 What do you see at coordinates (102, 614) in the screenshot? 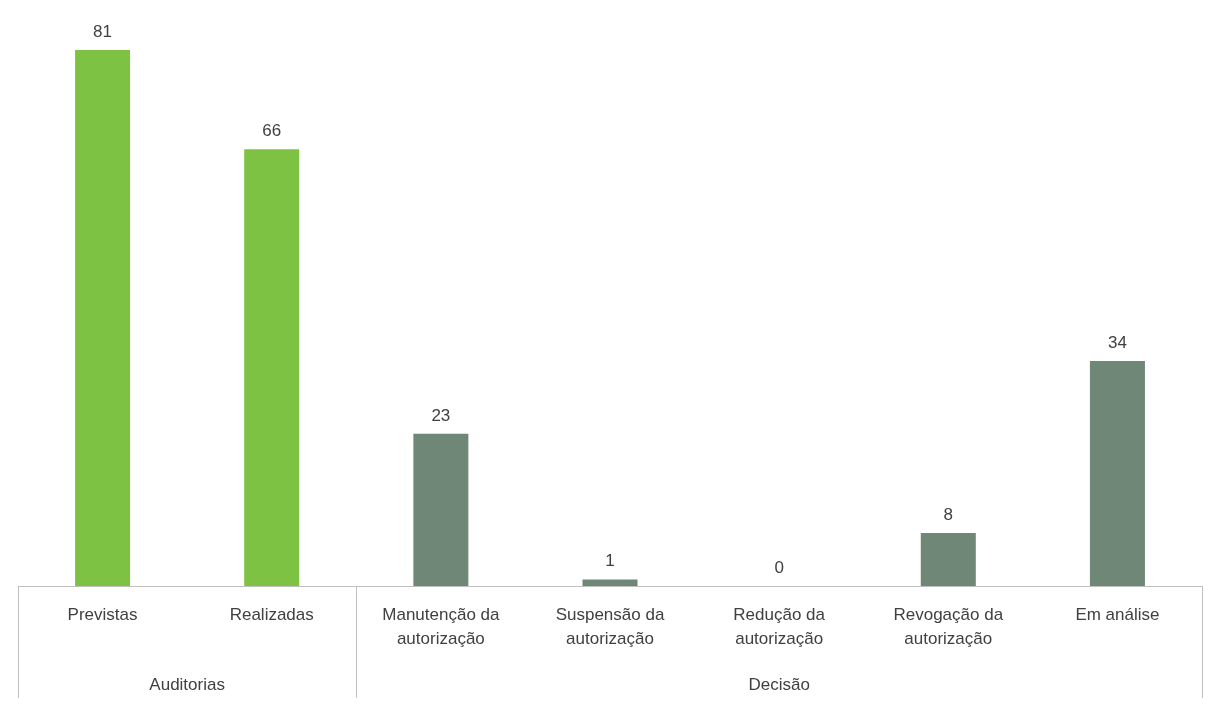
I see `x-tick-label: Previstas` at bounding box center [102, 614].